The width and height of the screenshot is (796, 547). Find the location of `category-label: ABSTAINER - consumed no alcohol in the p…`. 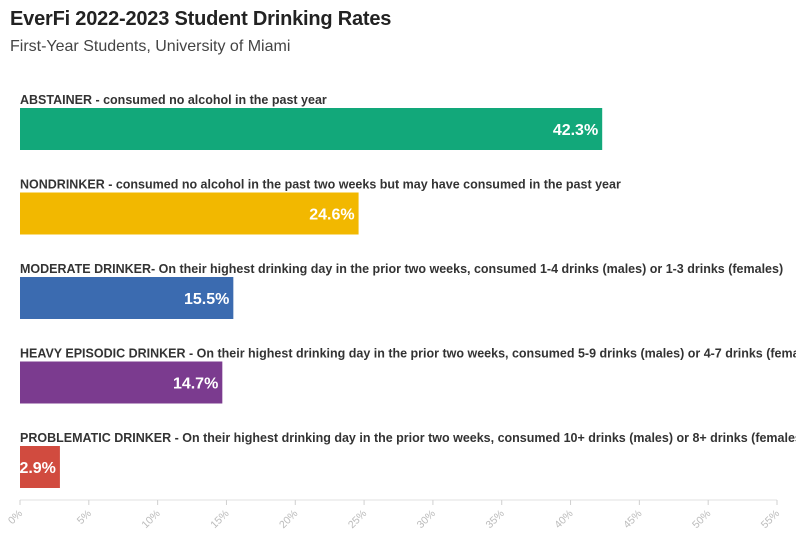

category-label: ABSTAINER - consumed no alcohol in the p… is located at coordinates (173, 100).